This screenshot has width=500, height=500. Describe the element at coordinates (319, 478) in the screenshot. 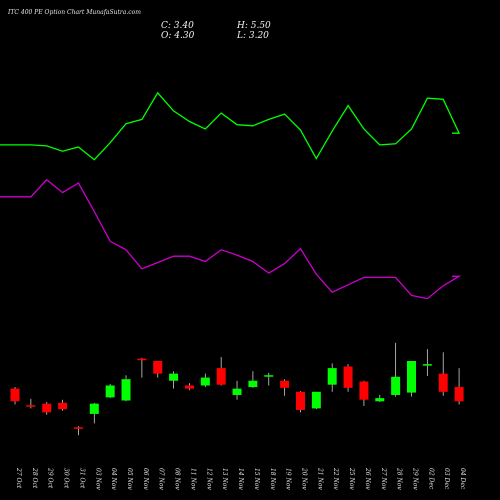

I see `x-tick-label: 21 Nov` at that location.